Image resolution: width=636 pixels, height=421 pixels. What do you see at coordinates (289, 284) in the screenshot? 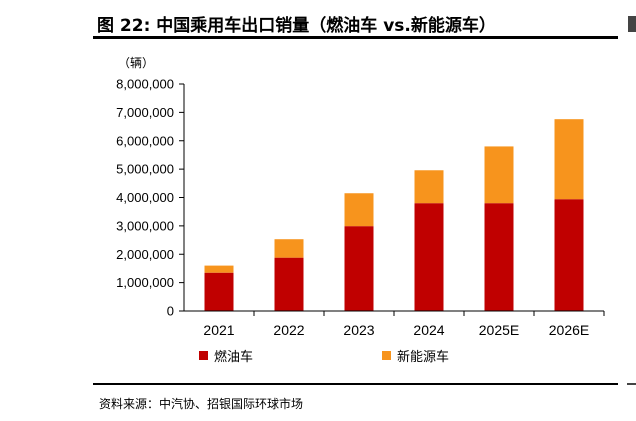
I see `bar-ice-2022` at bounding box center [289, 284].